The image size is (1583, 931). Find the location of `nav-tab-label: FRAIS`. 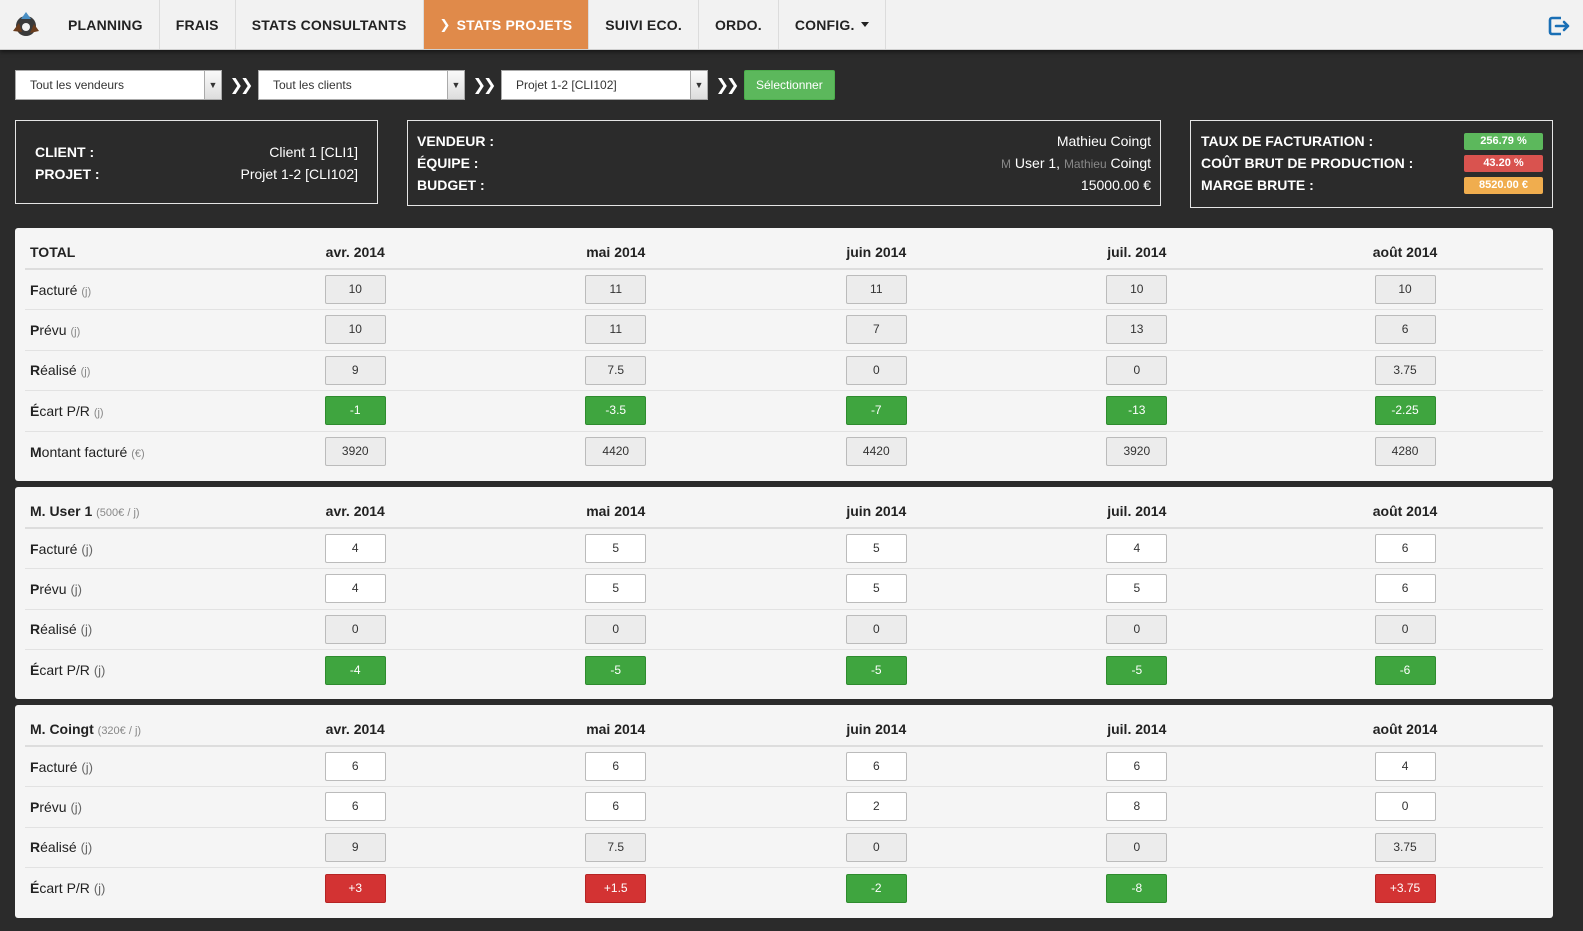

nav-tab-label: FRAIS is located at coordinates (197, 24).